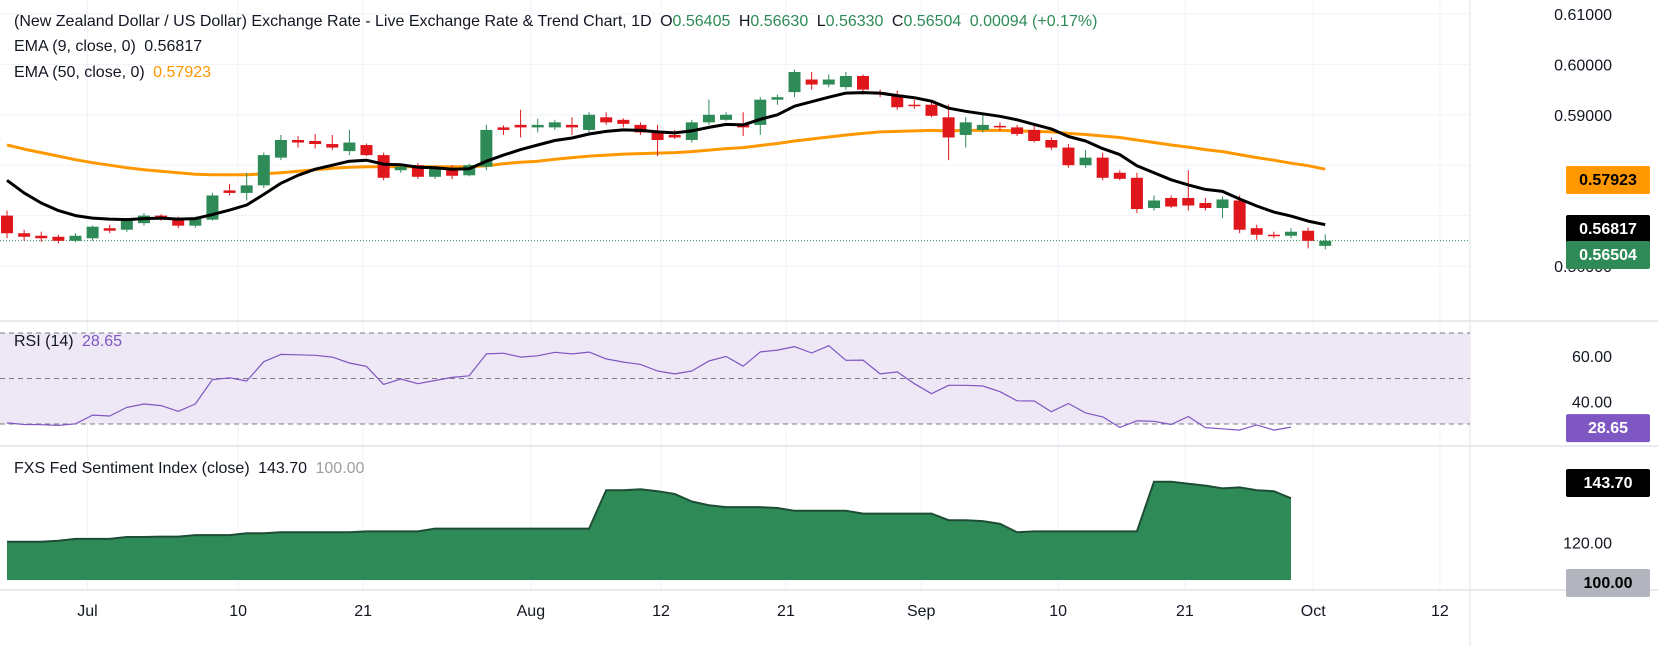  I want to click on rsi-value-tag, so click(1608, 428).